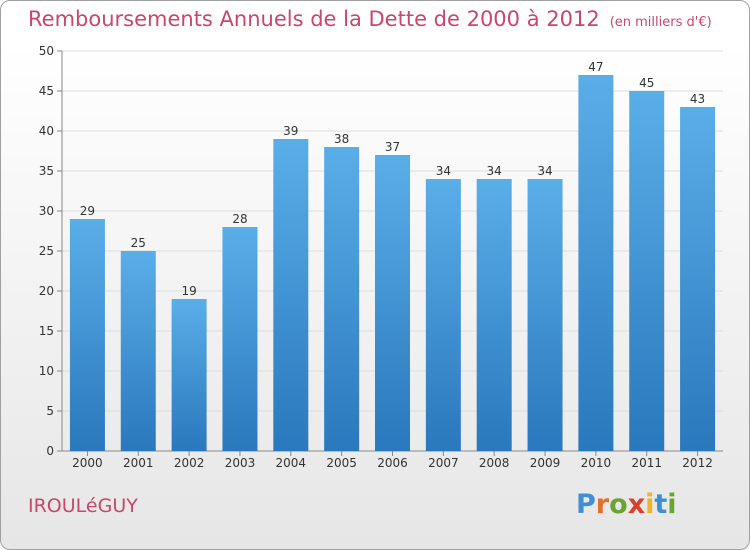  Describe the element at coordinates (494, 463) in the screenshot. I see `x-tick-label: 2008` at that location.